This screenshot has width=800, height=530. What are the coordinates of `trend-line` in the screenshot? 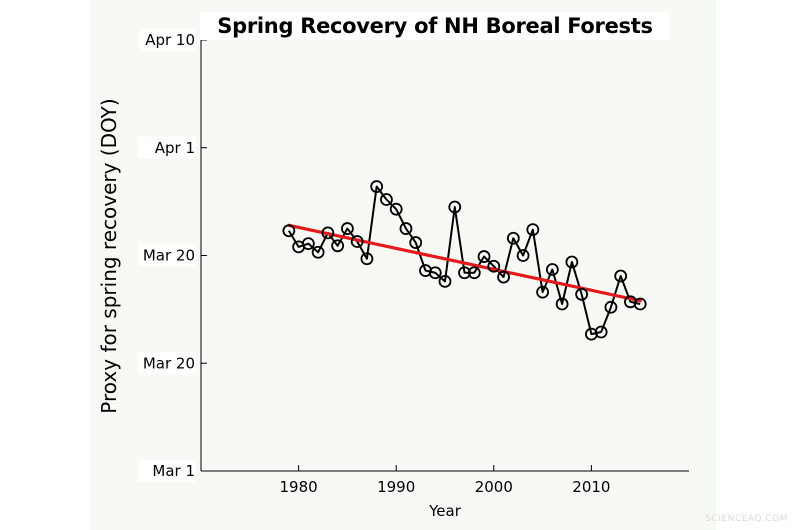 It's located at (464, 263).